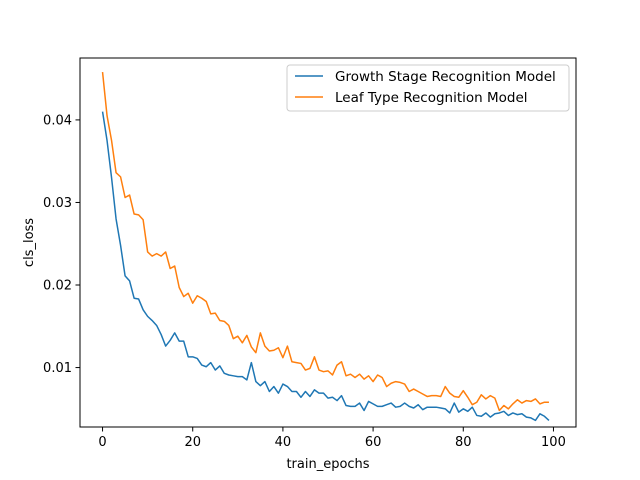  Describe the element at coordinates (327, 464) in the screenshot. I see `x-axis-label: train_epochs` at that location.